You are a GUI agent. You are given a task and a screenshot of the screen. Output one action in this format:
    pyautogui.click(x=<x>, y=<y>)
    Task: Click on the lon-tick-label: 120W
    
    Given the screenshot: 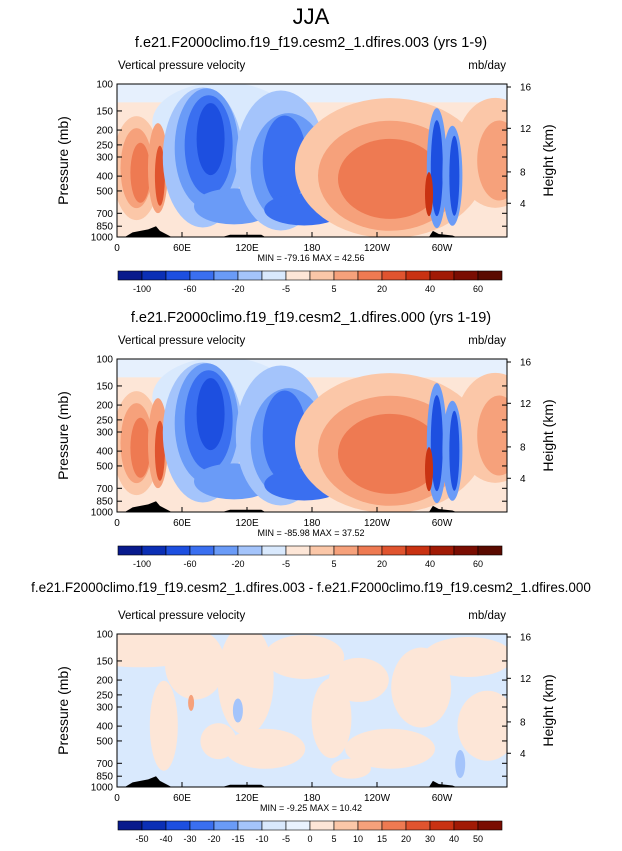 What is the action you would take?
    pyautogui.click(x=377, y=248)
    